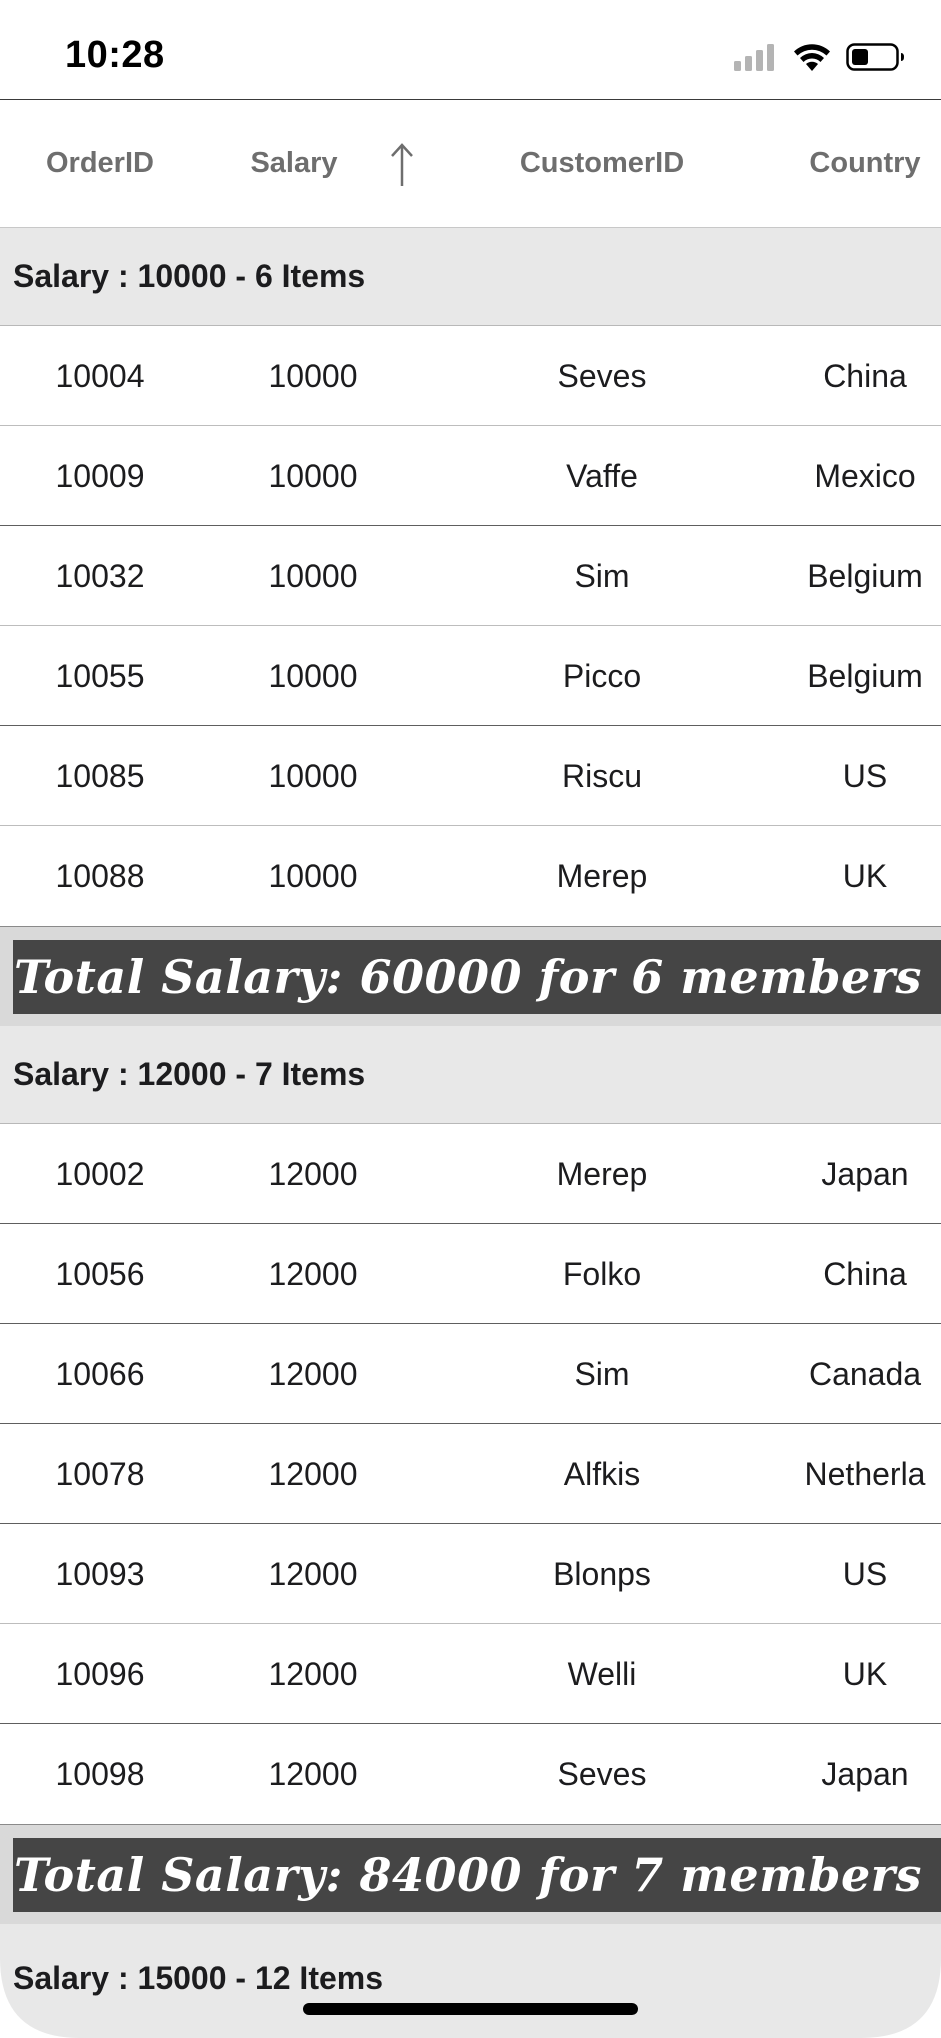 This screenshot has height=2038, width=941. I want to click on cell-orderid: 10096, so click(100, 1673).